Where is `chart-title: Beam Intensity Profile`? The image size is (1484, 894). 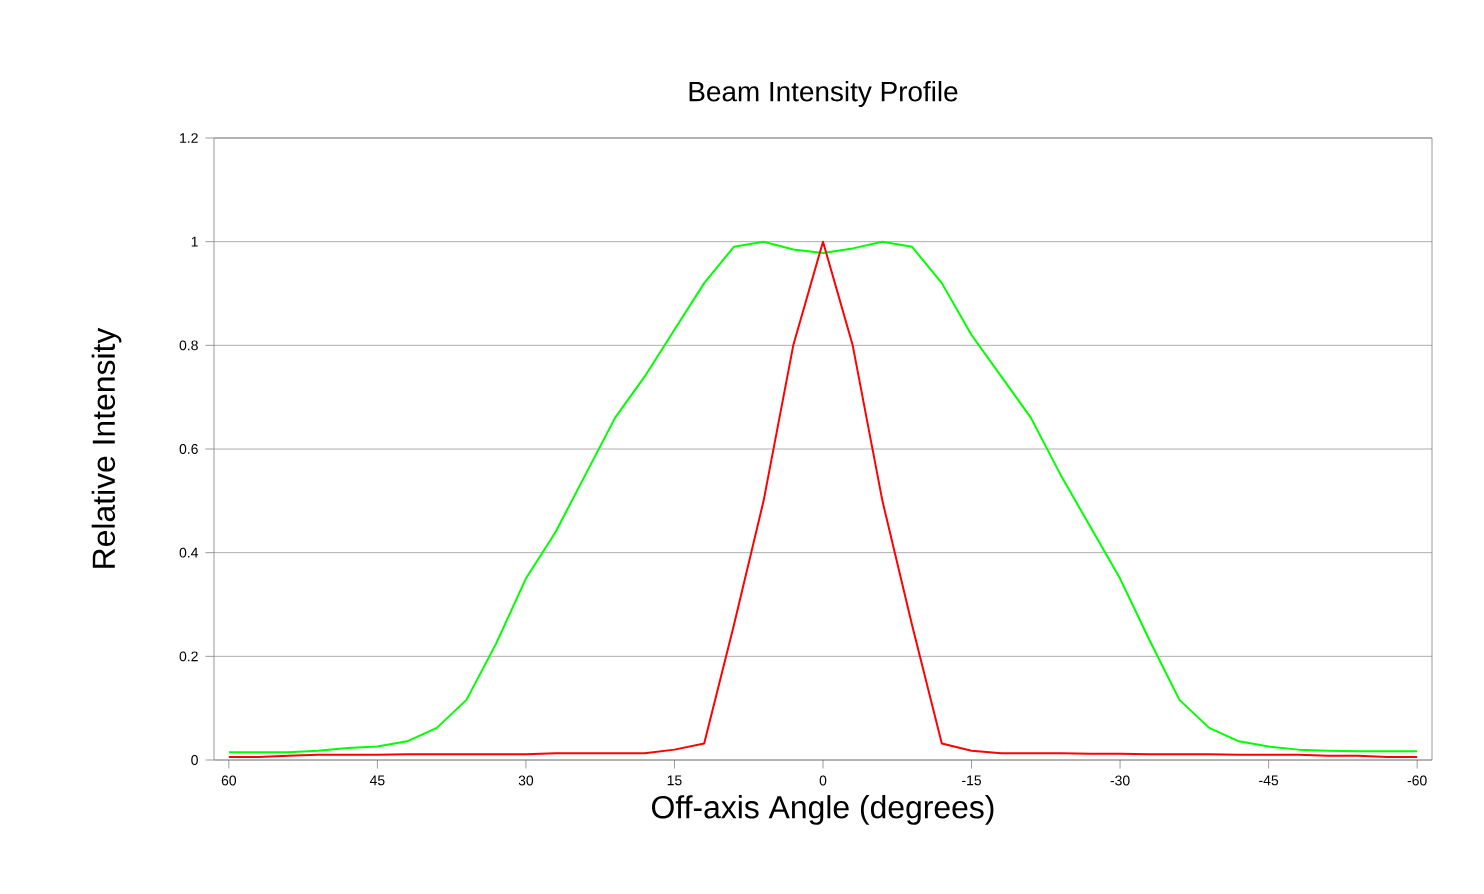 chart-title: Beam Intensity Profile is located at coordinates (823, 93).